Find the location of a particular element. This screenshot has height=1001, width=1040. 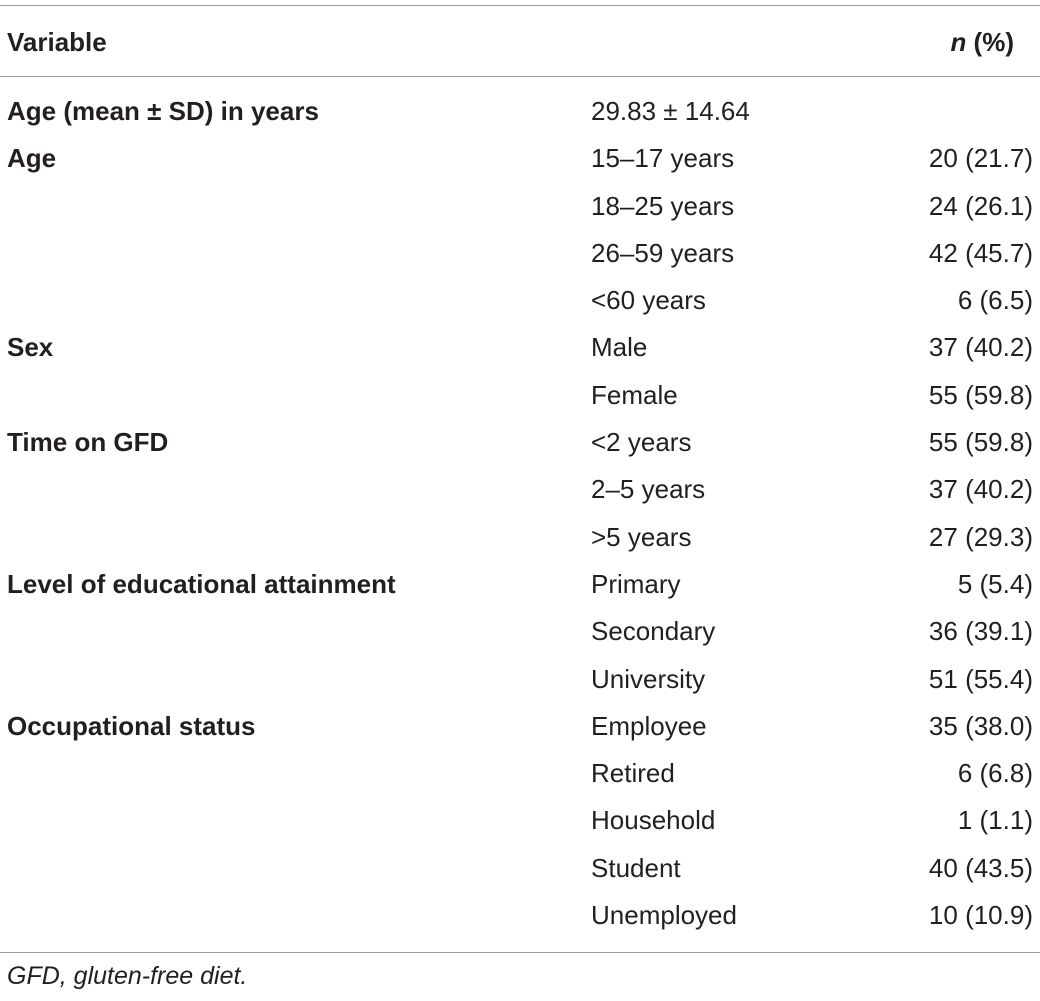

row-value: 36 (39.1) is located at coordinates (980, 631).